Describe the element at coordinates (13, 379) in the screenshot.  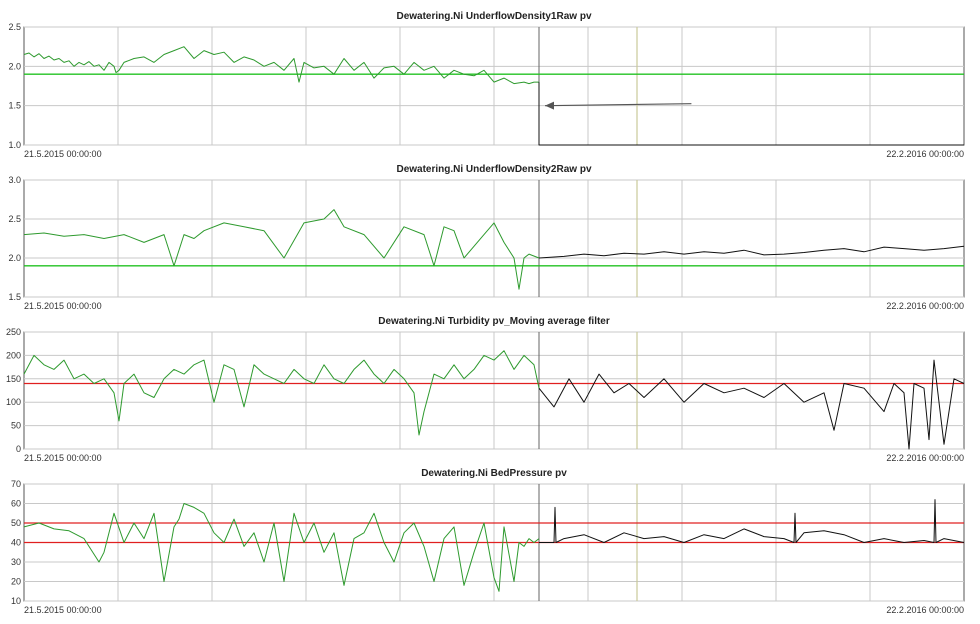
I see `y-tick-label: 150` at that location.